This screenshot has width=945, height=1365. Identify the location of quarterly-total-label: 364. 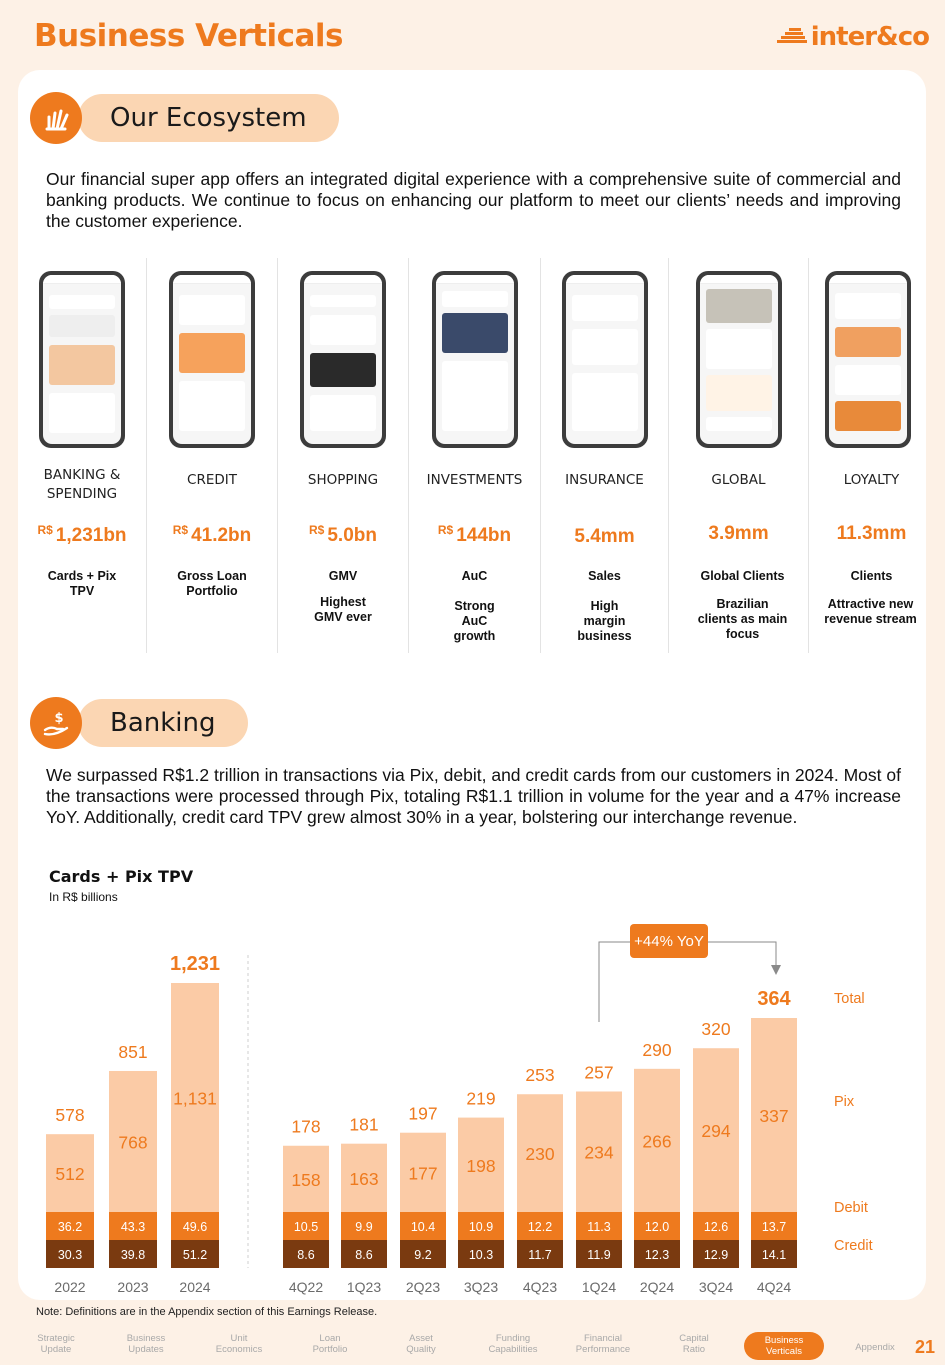
(774, 999).